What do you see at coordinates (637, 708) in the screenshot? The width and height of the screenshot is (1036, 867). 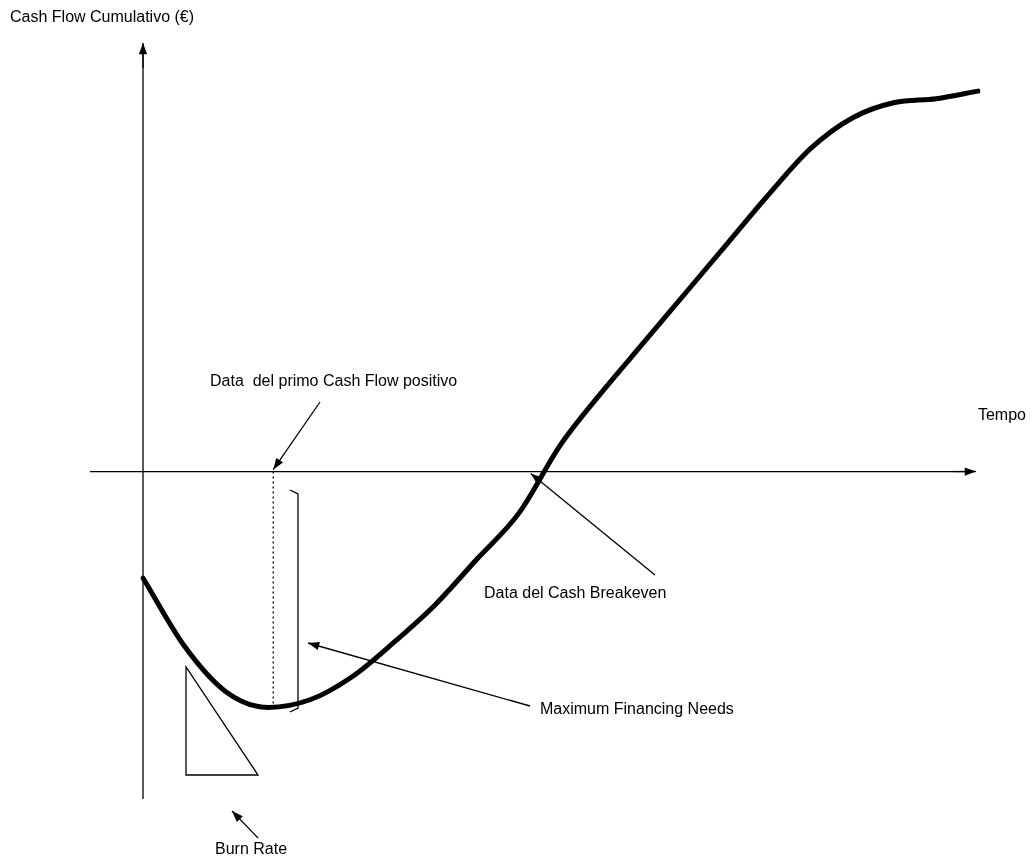 I see `annotation: Maximum Financing Needs` at bounding box center [637, 708].